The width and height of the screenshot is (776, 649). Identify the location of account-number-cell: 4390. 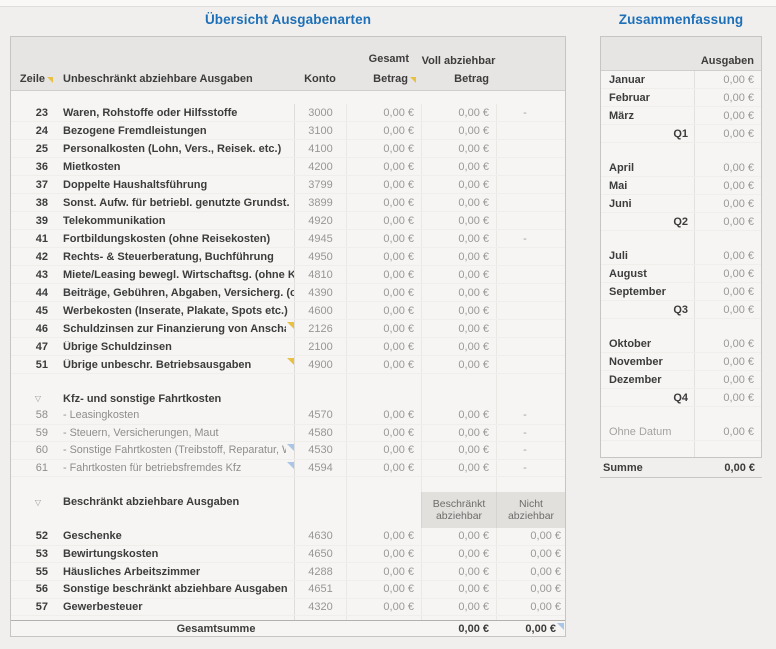
(320, 292).